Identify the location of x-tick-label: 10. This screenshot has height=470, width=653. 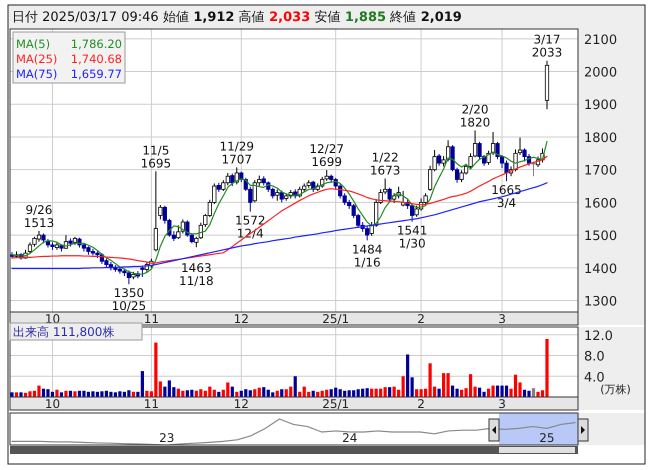
(52, 404).